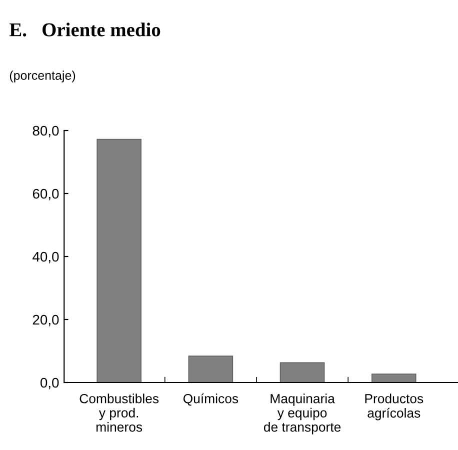 The height and width of the screenshot is (450, 458). What do you see at coordinates (45, 132) in the screenshot?
I see `y-tick-label: 80,0` at bounding box center [45, 132].